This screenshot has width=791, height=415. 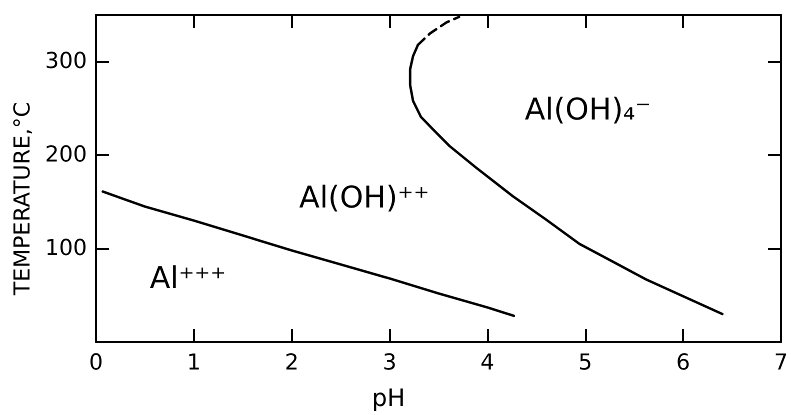 I want to click on x-tick-label: 6, so click(x=683, y=363).